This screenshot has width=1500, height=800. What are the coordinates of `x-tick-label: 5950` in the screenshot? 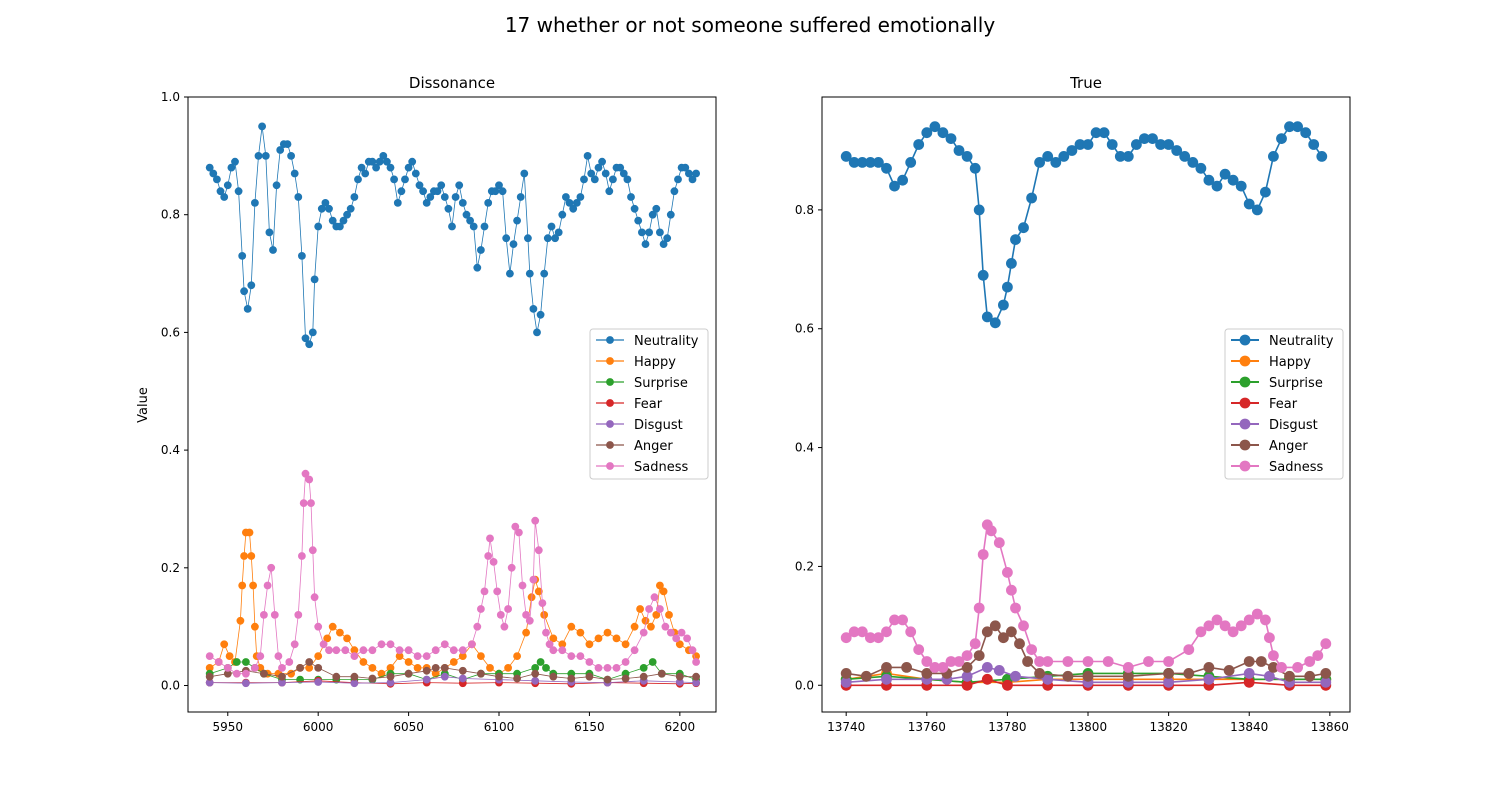 It's located at (228, 727).